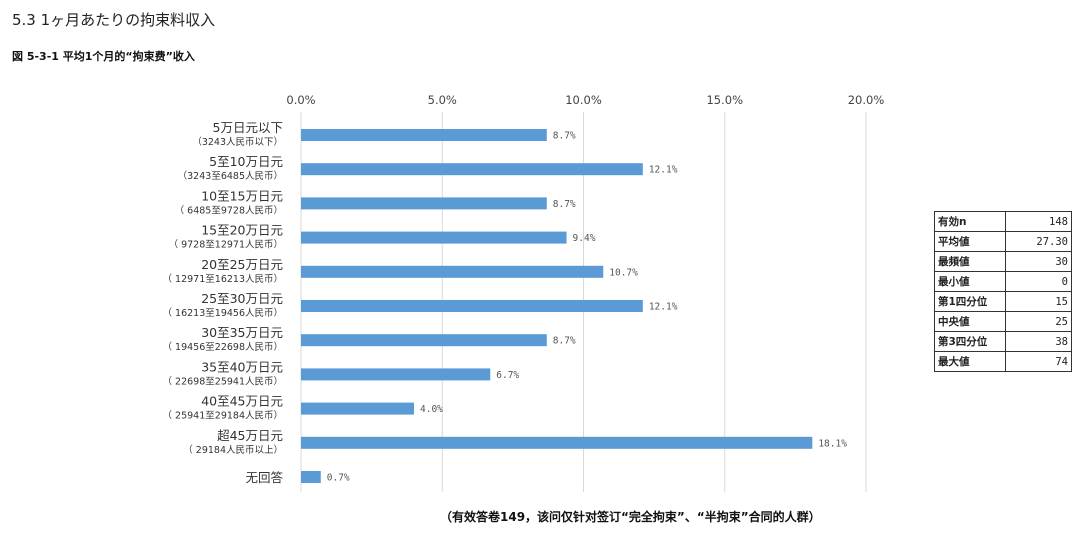 The height and width of the screenshot is (545, 1080). What do you see at coordinates (970, 241) in the screenshot?
I see `stats-label: 平均値` at bounding box center [970, 241].